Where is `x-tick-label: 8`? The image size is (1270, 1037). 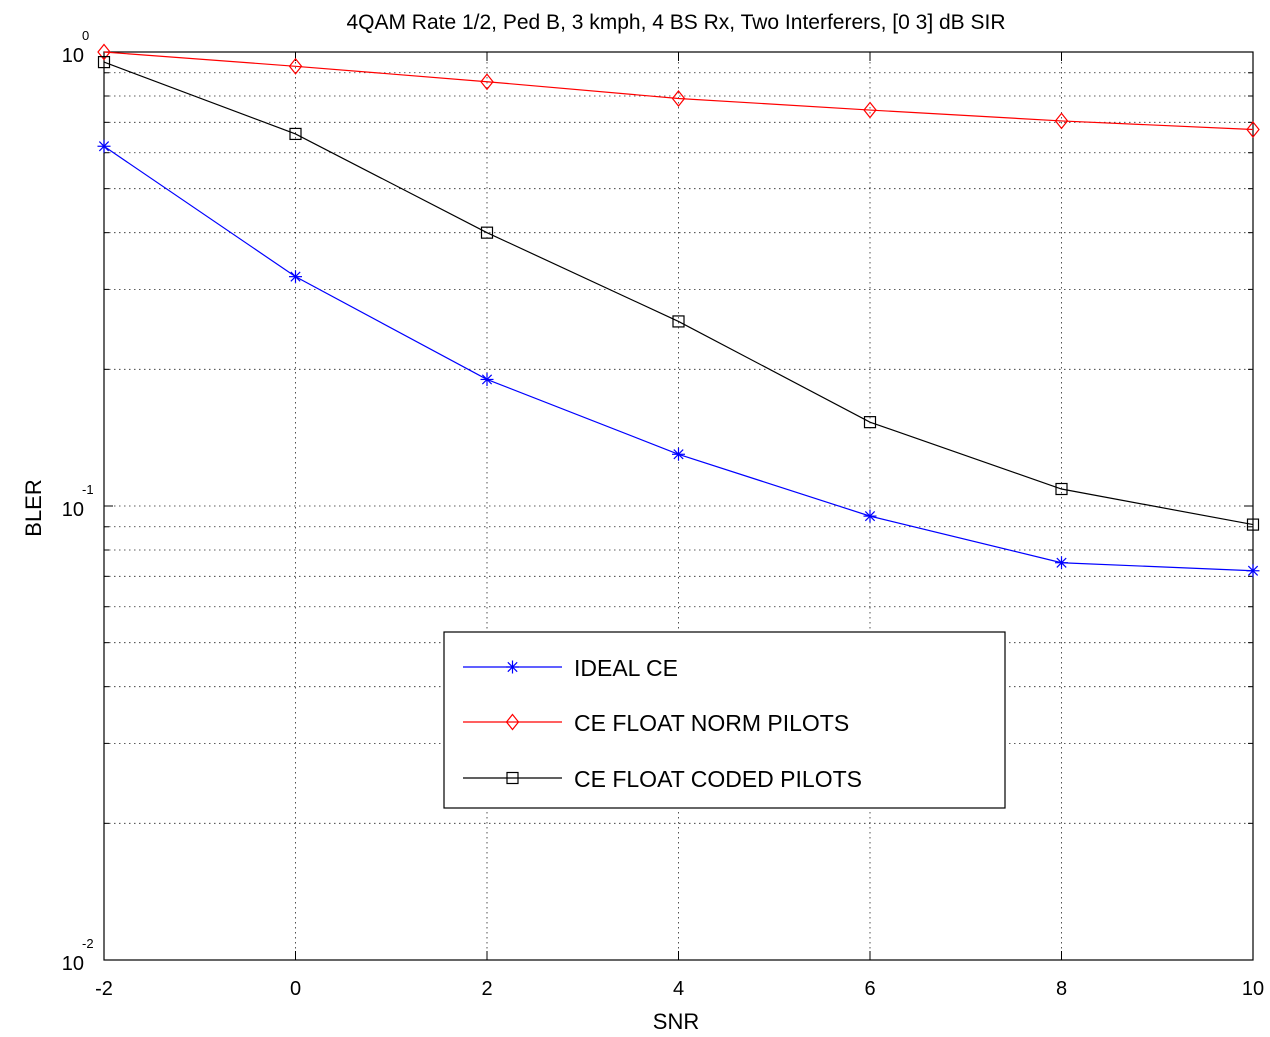 x-tick-label: 8 is located at coordinates (1061, 989).